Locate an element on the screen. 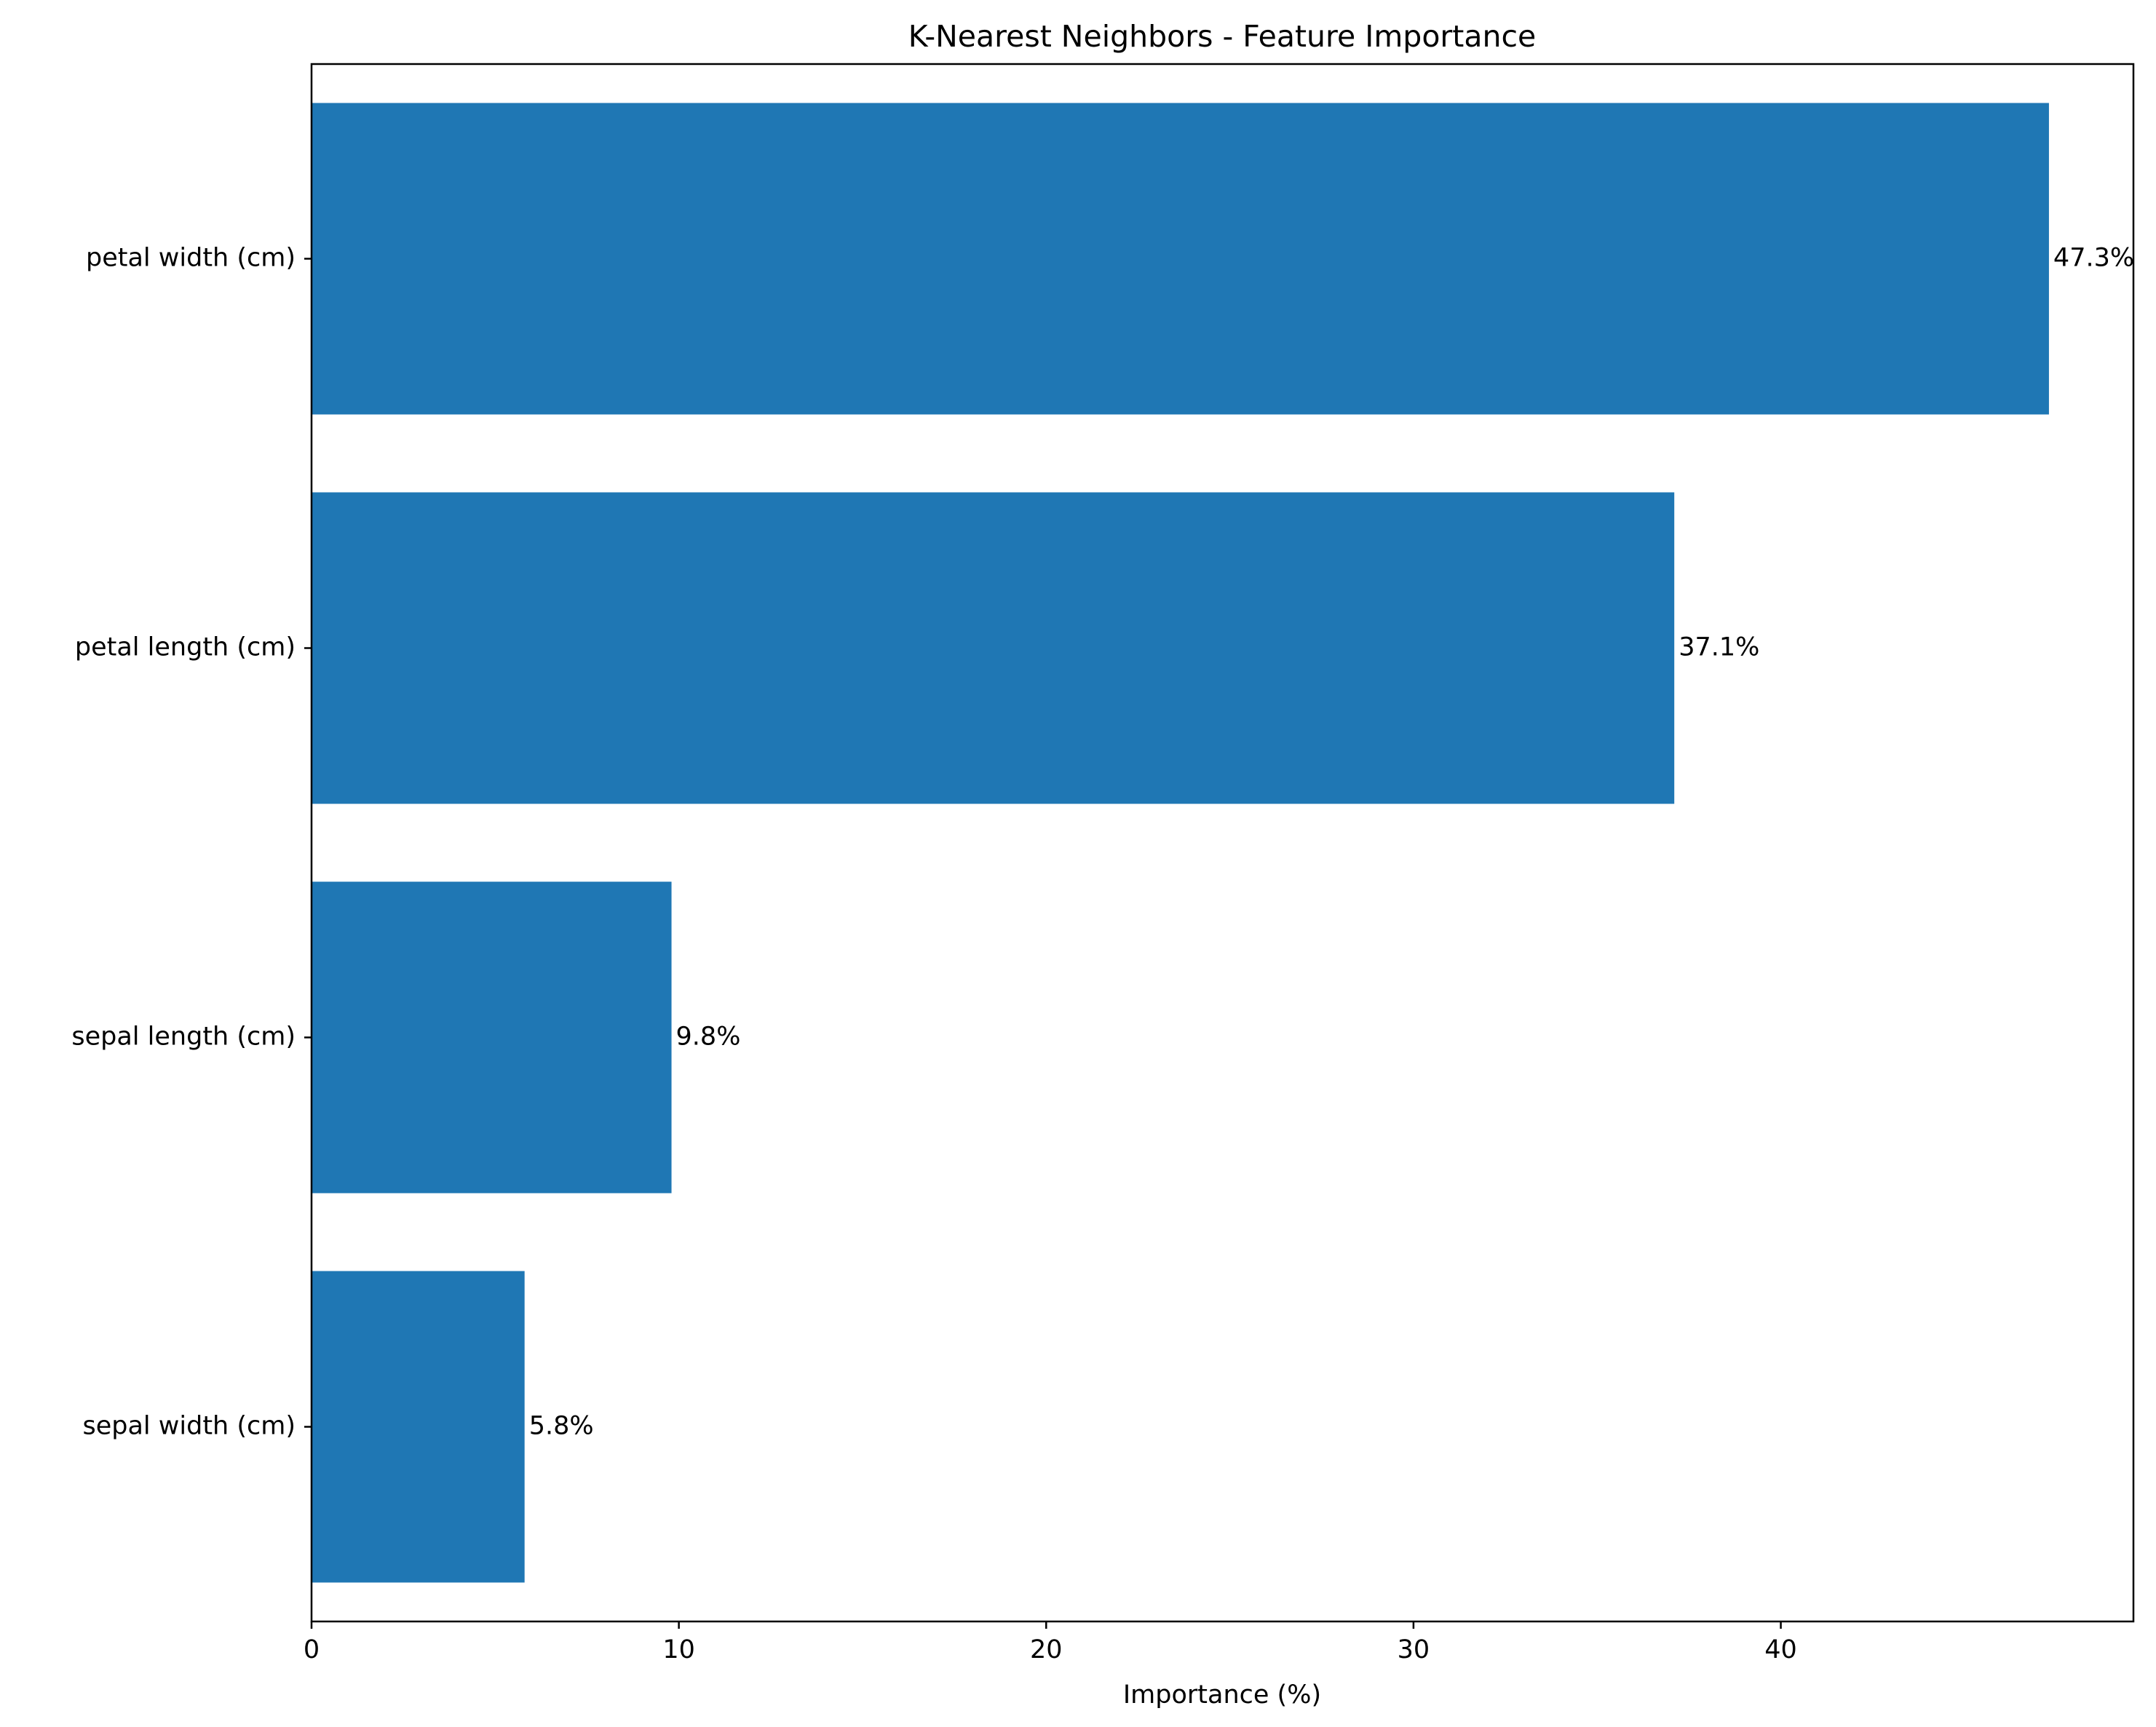 Image resolution: width=2156 pixels, height=1727 pixels. x-tick-label: 30 is located at coordinates (1414, 1649).